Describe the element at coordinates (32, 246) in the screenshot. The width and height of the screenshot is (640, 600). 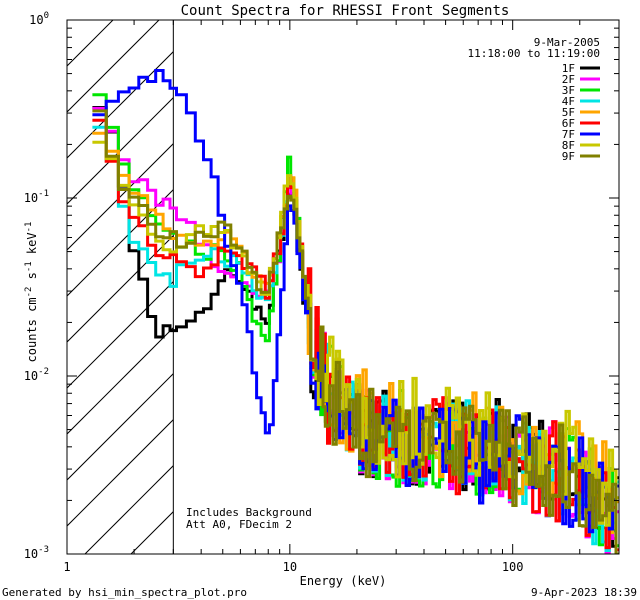
I see `y-axis-label-part: keV` at that location.